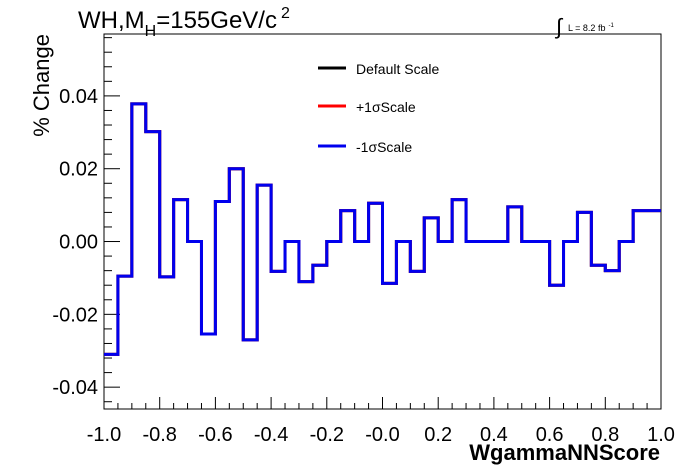 This screenshot has height=472, width=696. I want to click on legend-label-default: Default Scale, so click(397, 69).